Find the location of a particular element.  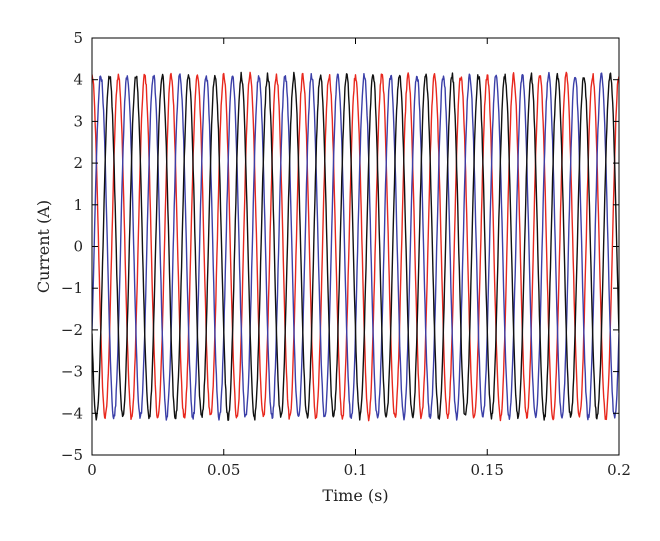

y-tick-label: 2 is located at coordinates (78, 163).